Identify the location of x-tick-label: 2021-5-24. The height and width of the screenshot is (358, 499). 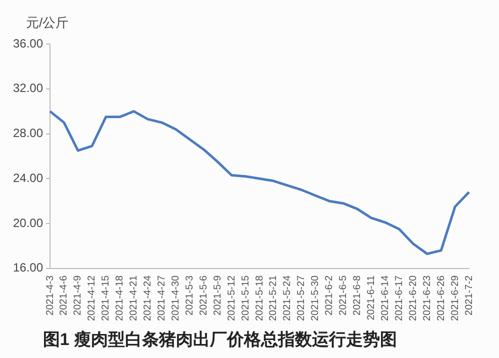
(288, 298).